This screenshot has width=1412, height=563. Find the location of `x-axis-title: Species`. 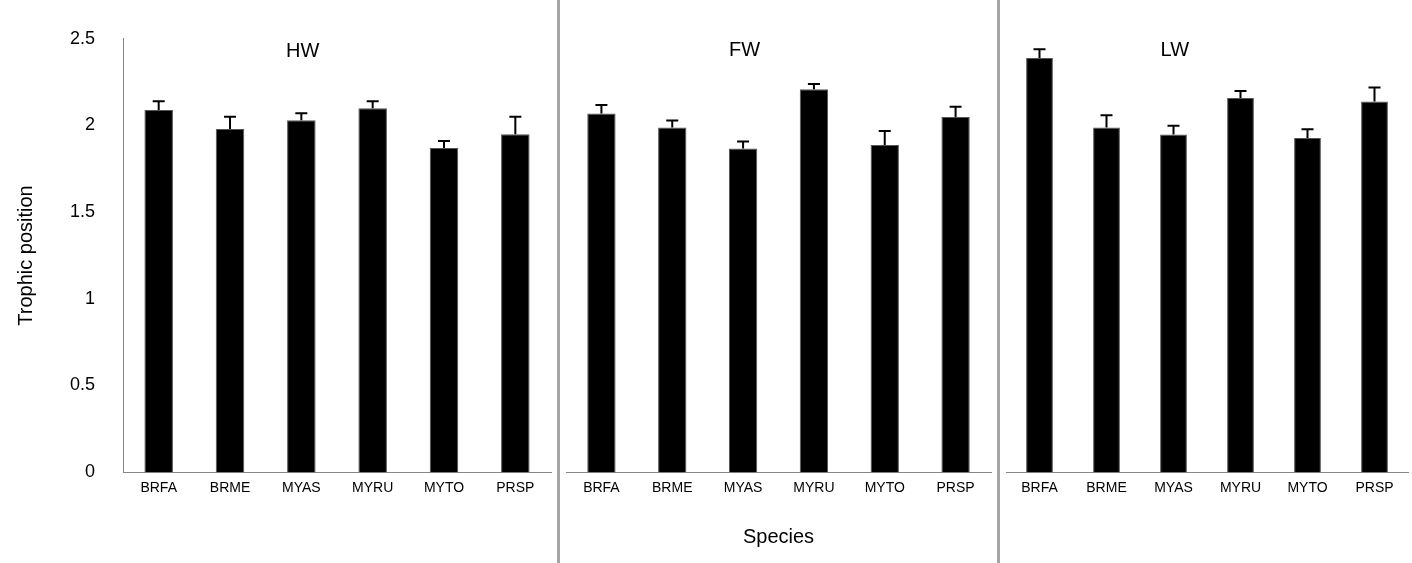

x-axis-title: Species is located at coordinates (778, 535).